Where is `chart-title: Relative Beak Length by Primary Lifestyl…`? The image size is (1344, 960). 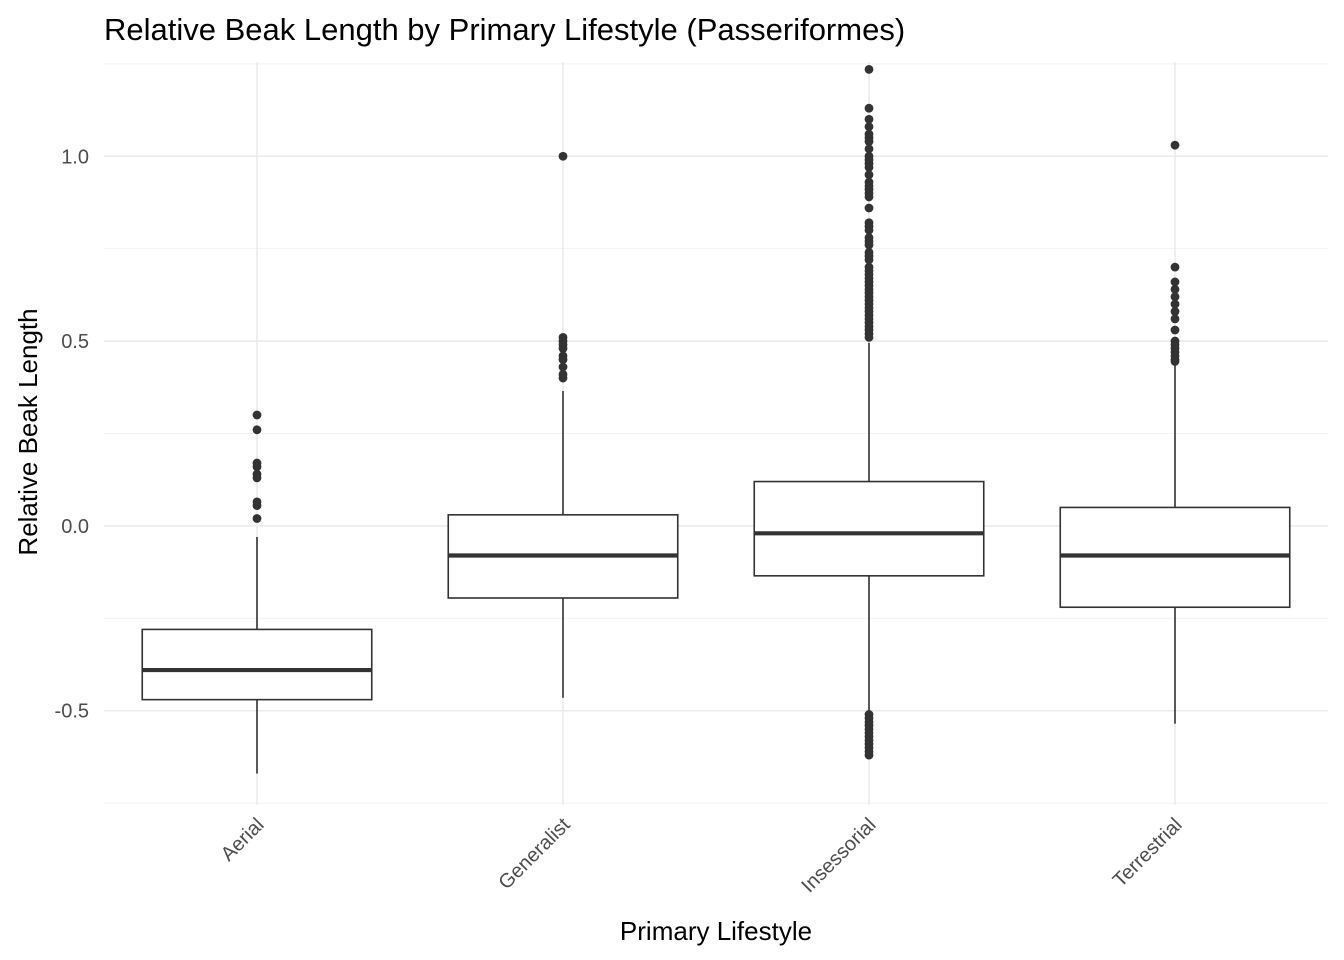 chart-title: Relative Beak Length by Primary Lifestyl… is located at coordinates (504, 29).